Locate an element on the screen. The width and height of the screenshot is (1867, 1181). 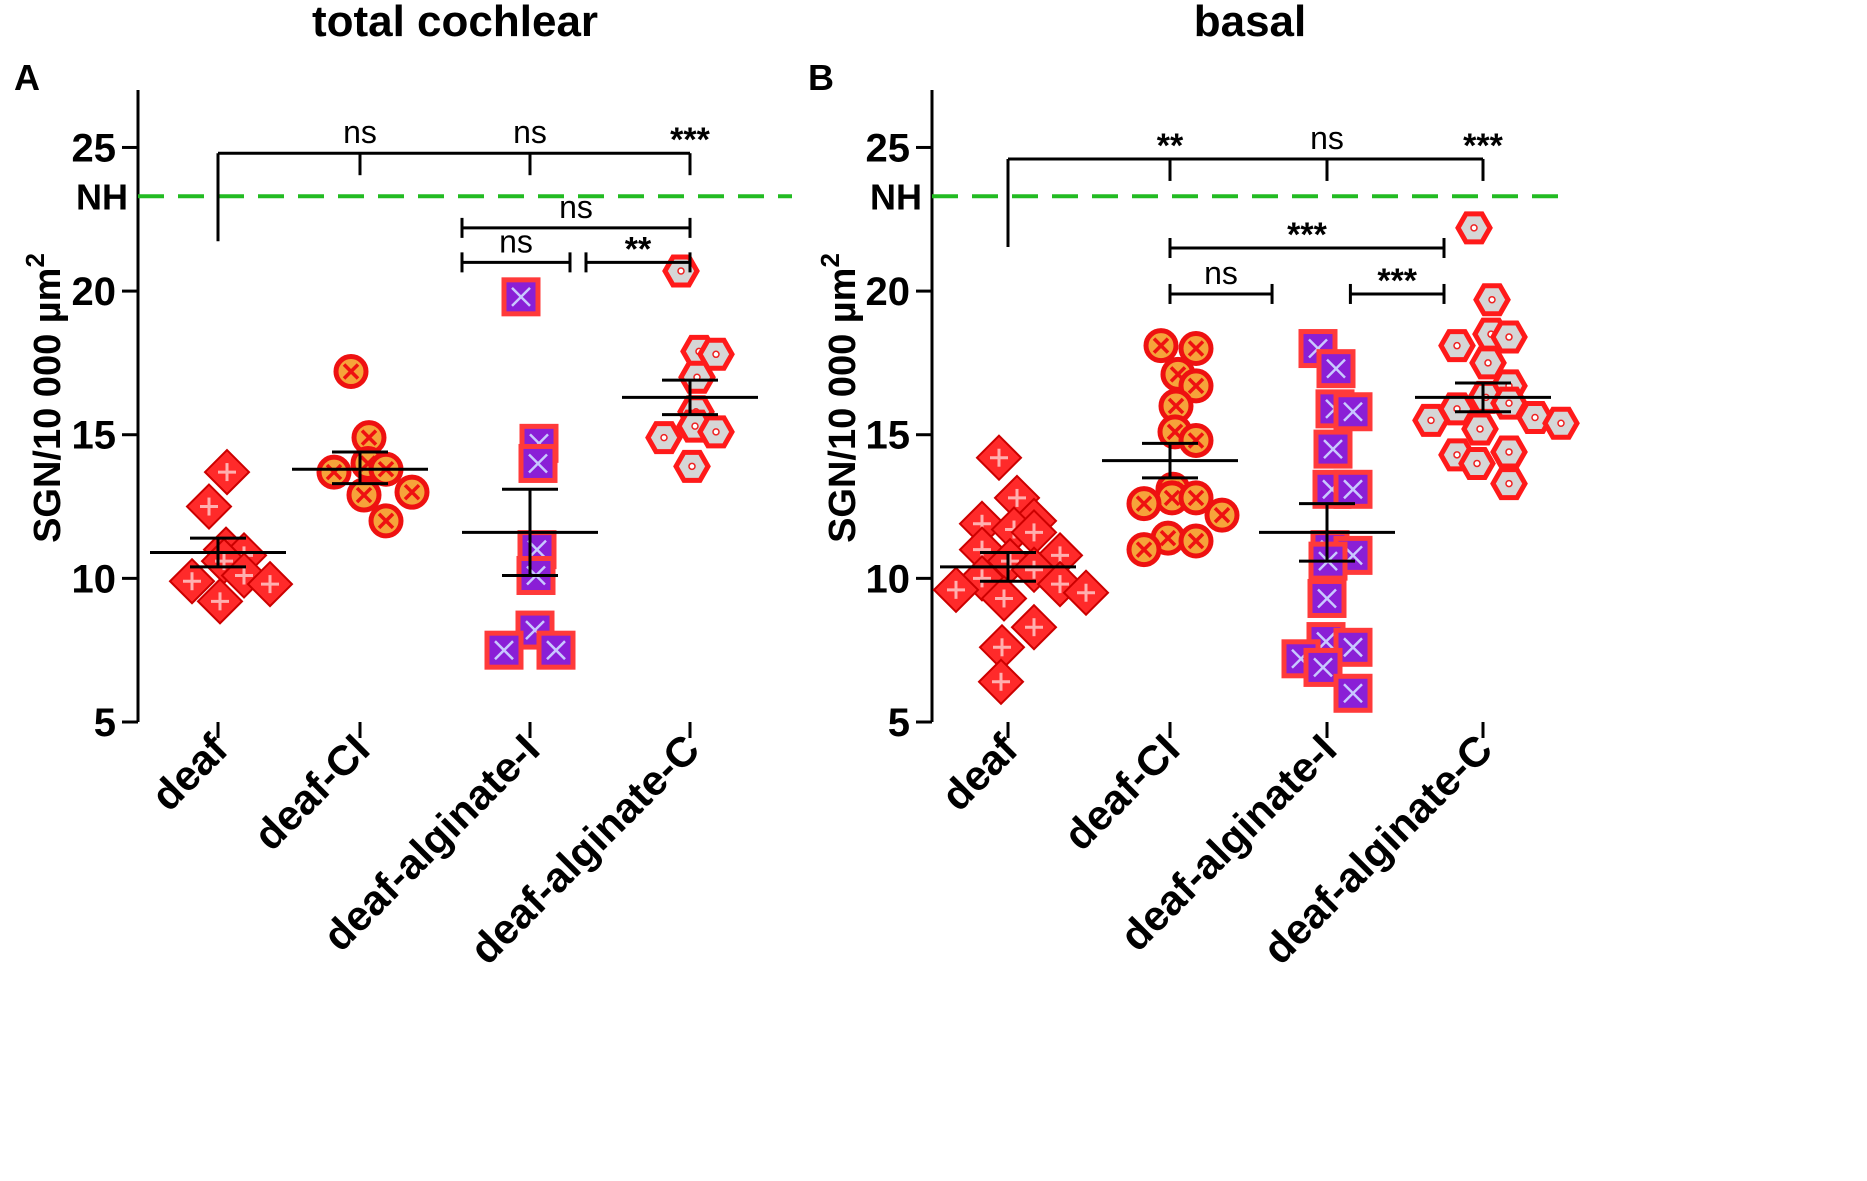
chart-title: basal is located at coordinates (1250, 23).